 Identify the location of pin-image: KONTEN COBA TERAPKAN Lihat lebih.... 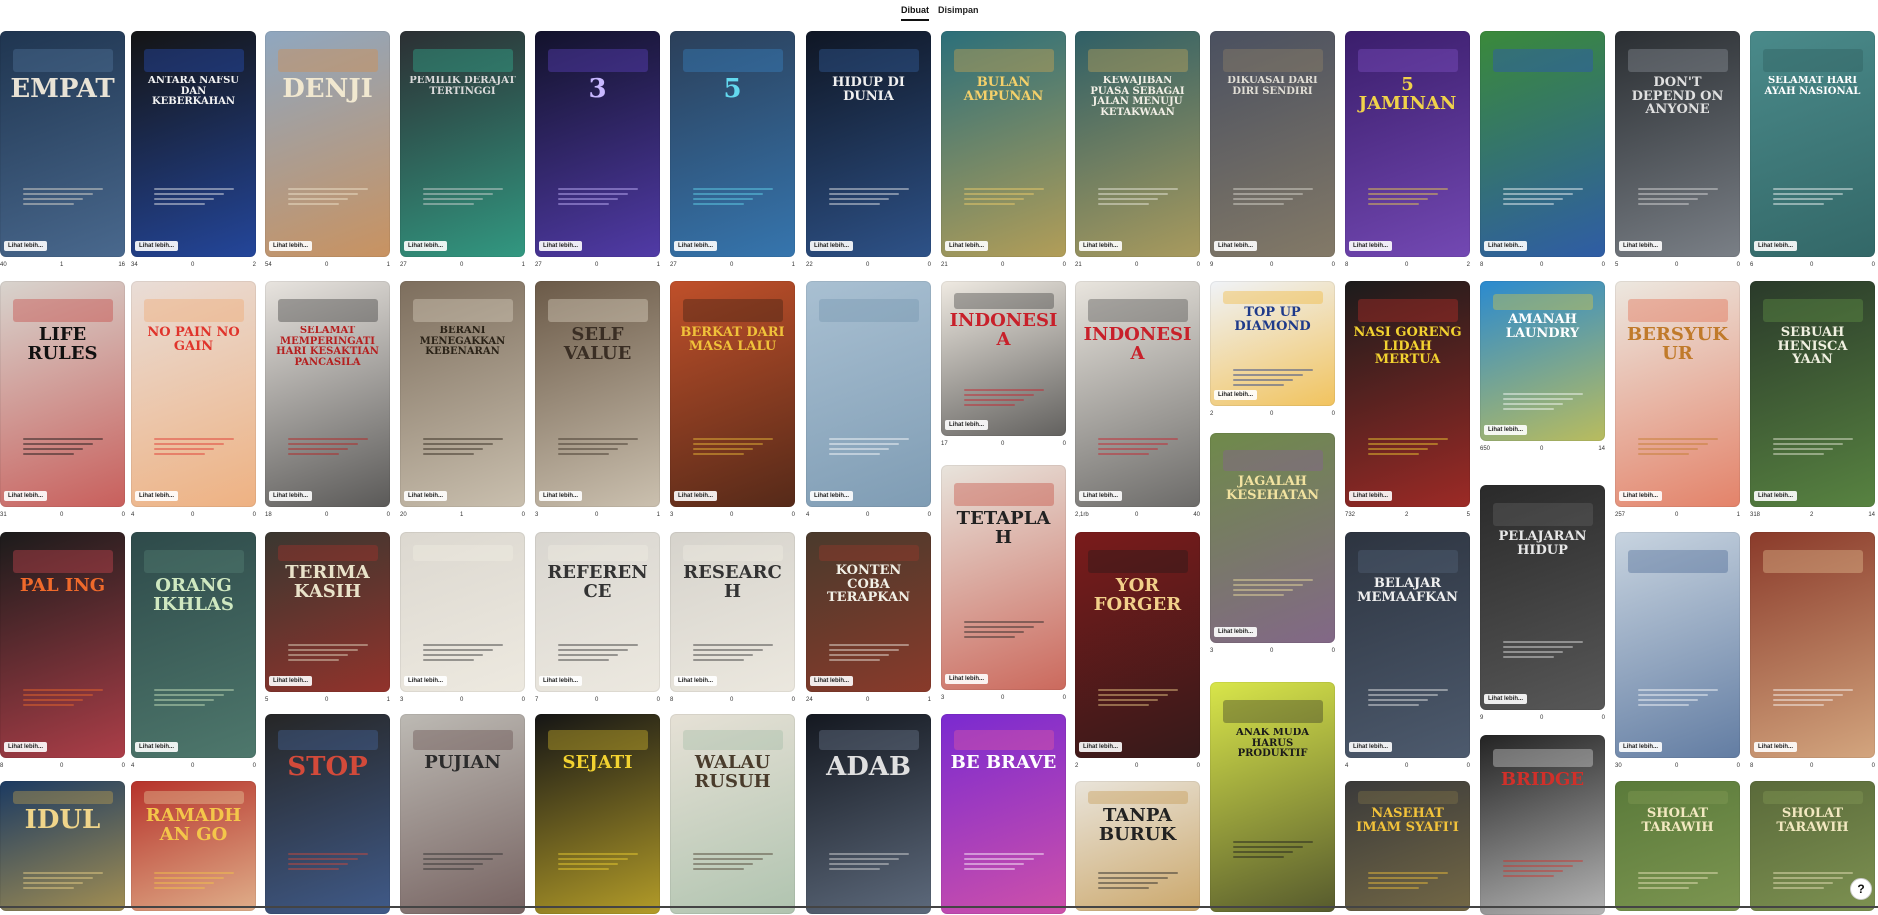
(868, 612).